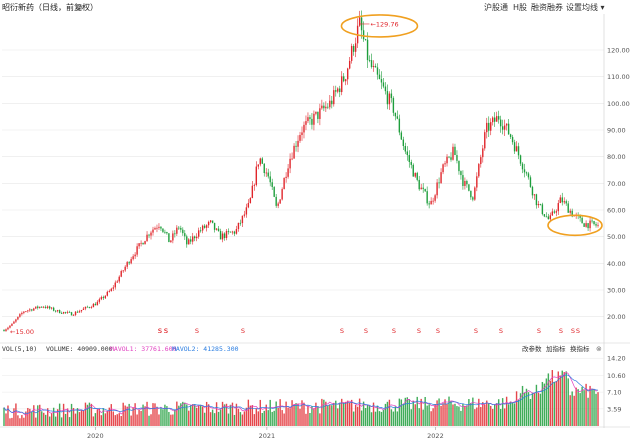 This screenshot has height=441, width=630. Describe the element at coordinates (205, 349) in the screenshot. I see `mavol2-value: MAVOL2: 41285.300` at that location.